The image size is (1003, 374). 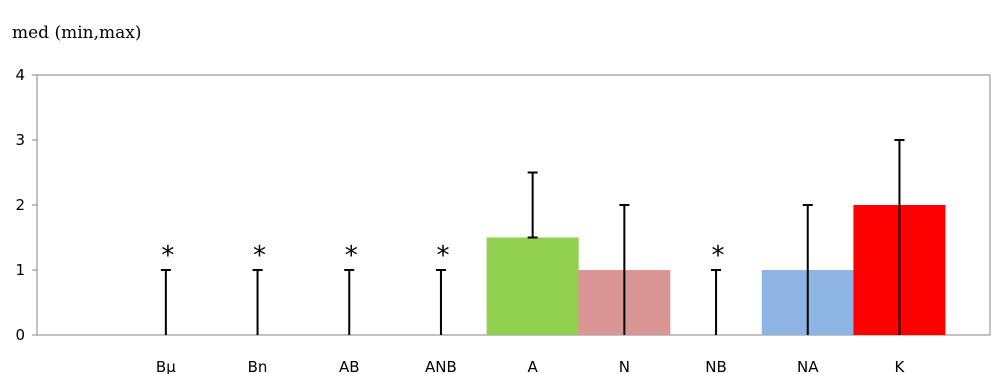 What do you see at coordinates (441, 366) in the screenshot?
I see `x-tick-label: ANB` at bounding box center [441, 366].